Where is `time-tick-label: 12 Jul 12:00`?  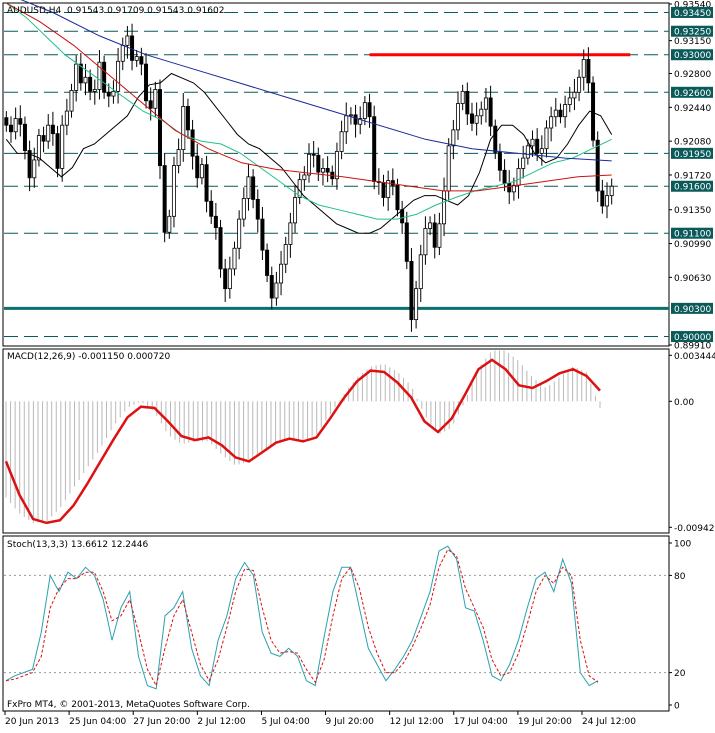
time-tick-label: 12 Jul 12:00 is located at coordinates (417, 722).